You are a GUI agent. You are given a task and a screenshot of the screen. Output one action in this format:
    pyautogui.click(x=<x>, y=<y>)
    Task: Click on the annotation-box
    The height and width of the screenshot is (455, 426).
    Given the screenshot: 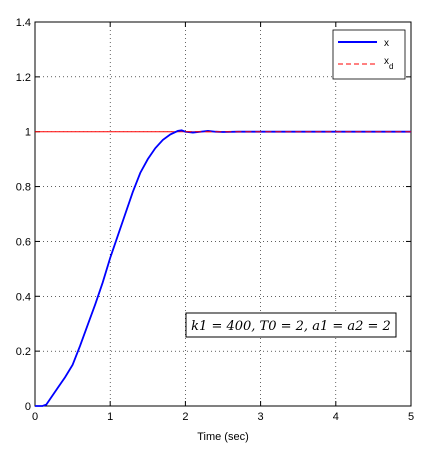 What is the action you would take?
    pyautogui.click(x=291, y=325)
    